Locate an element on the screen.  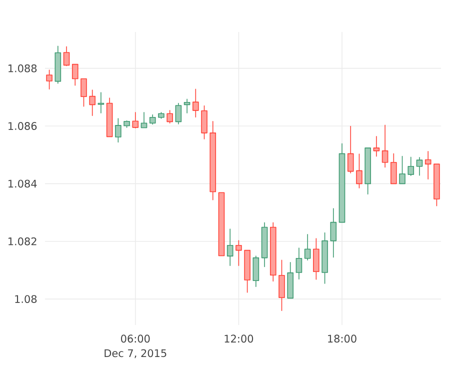
y-tick-label: 1.08 is located at coordinates (26, 299).